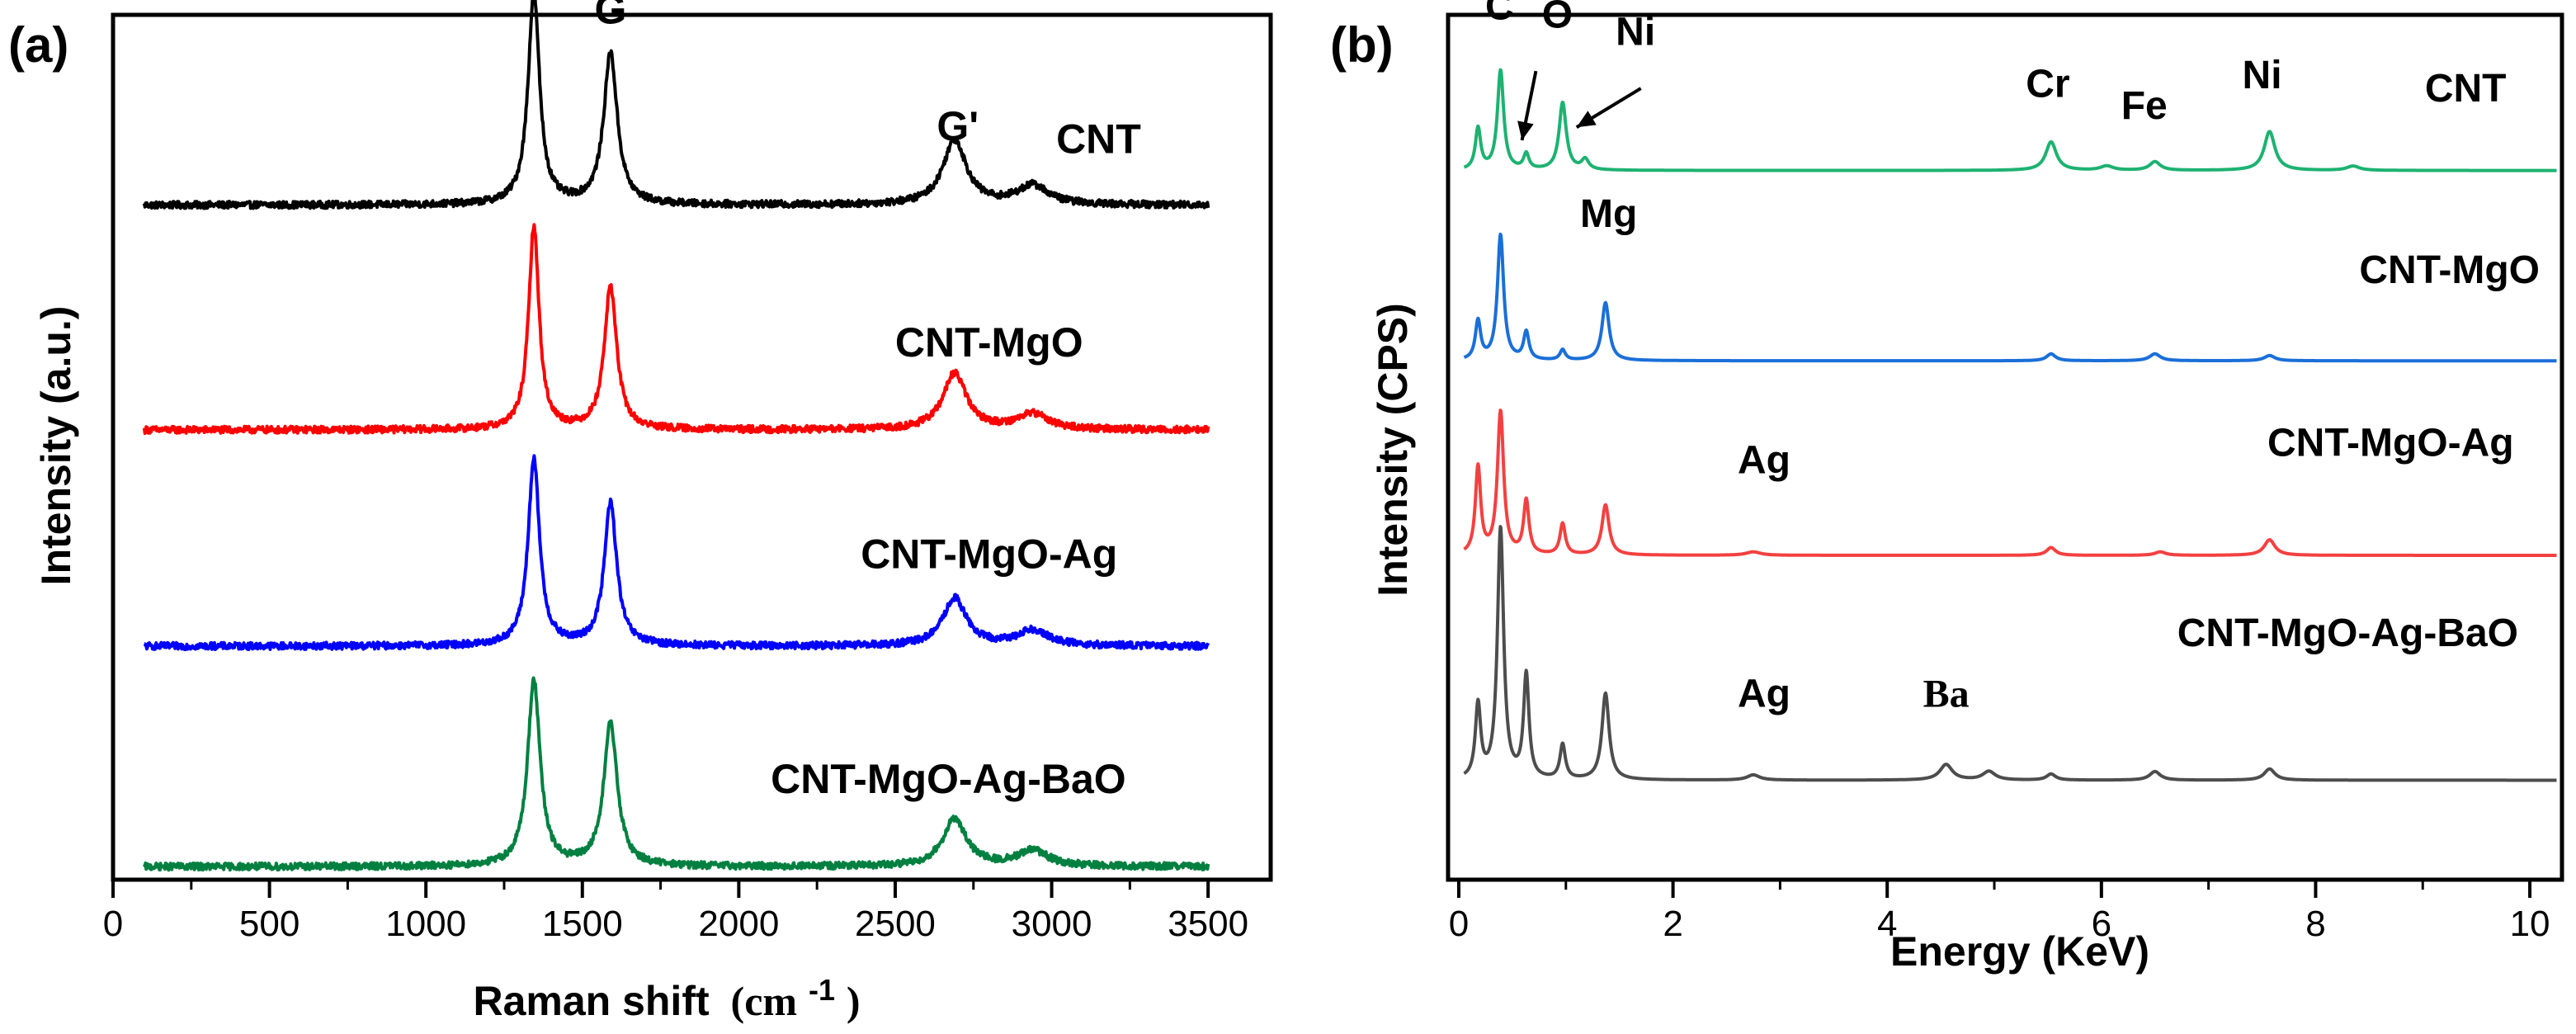 The image size is (2576, 1034). What do you see at coordinates (1052, 924) in the screenshot?
I see `x-tick-label: 3000` at bounding box center [1052, 924].